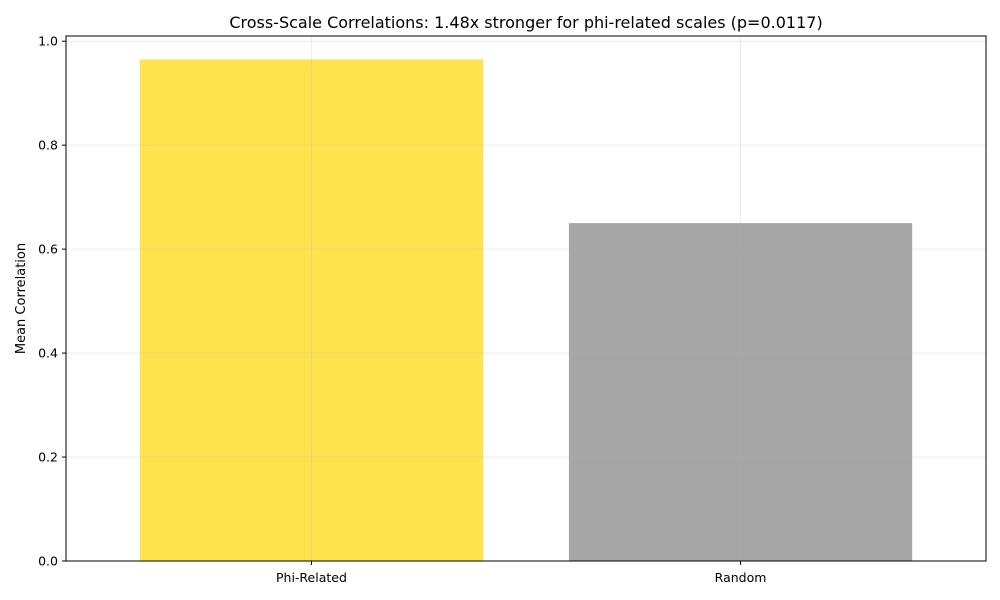 This screenshot has width=1000, height=600. I want to click on y-tick-label: 0.2, so click(48, 457).